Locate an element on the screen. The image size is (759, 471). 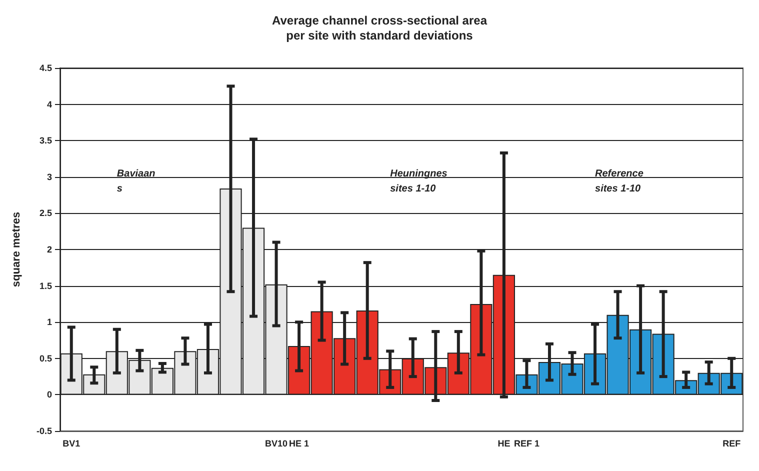
x-tick-label: HE is located at coordinates (504, 443).